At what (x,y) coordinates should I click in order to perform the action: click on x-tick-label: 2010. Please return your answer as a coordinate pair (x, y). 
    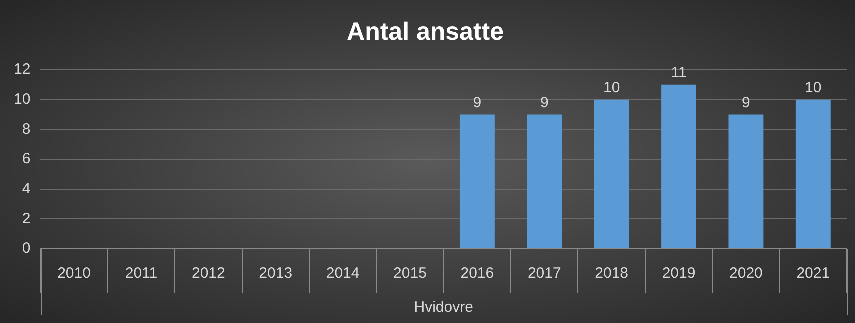
    Looking at the image, I should click on (74, 273).